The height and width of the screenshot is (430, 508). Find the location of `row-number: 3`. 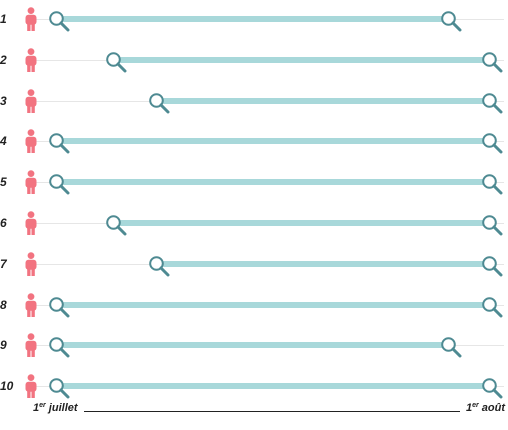

row-number: 3 is located at coordinates (3, 100).